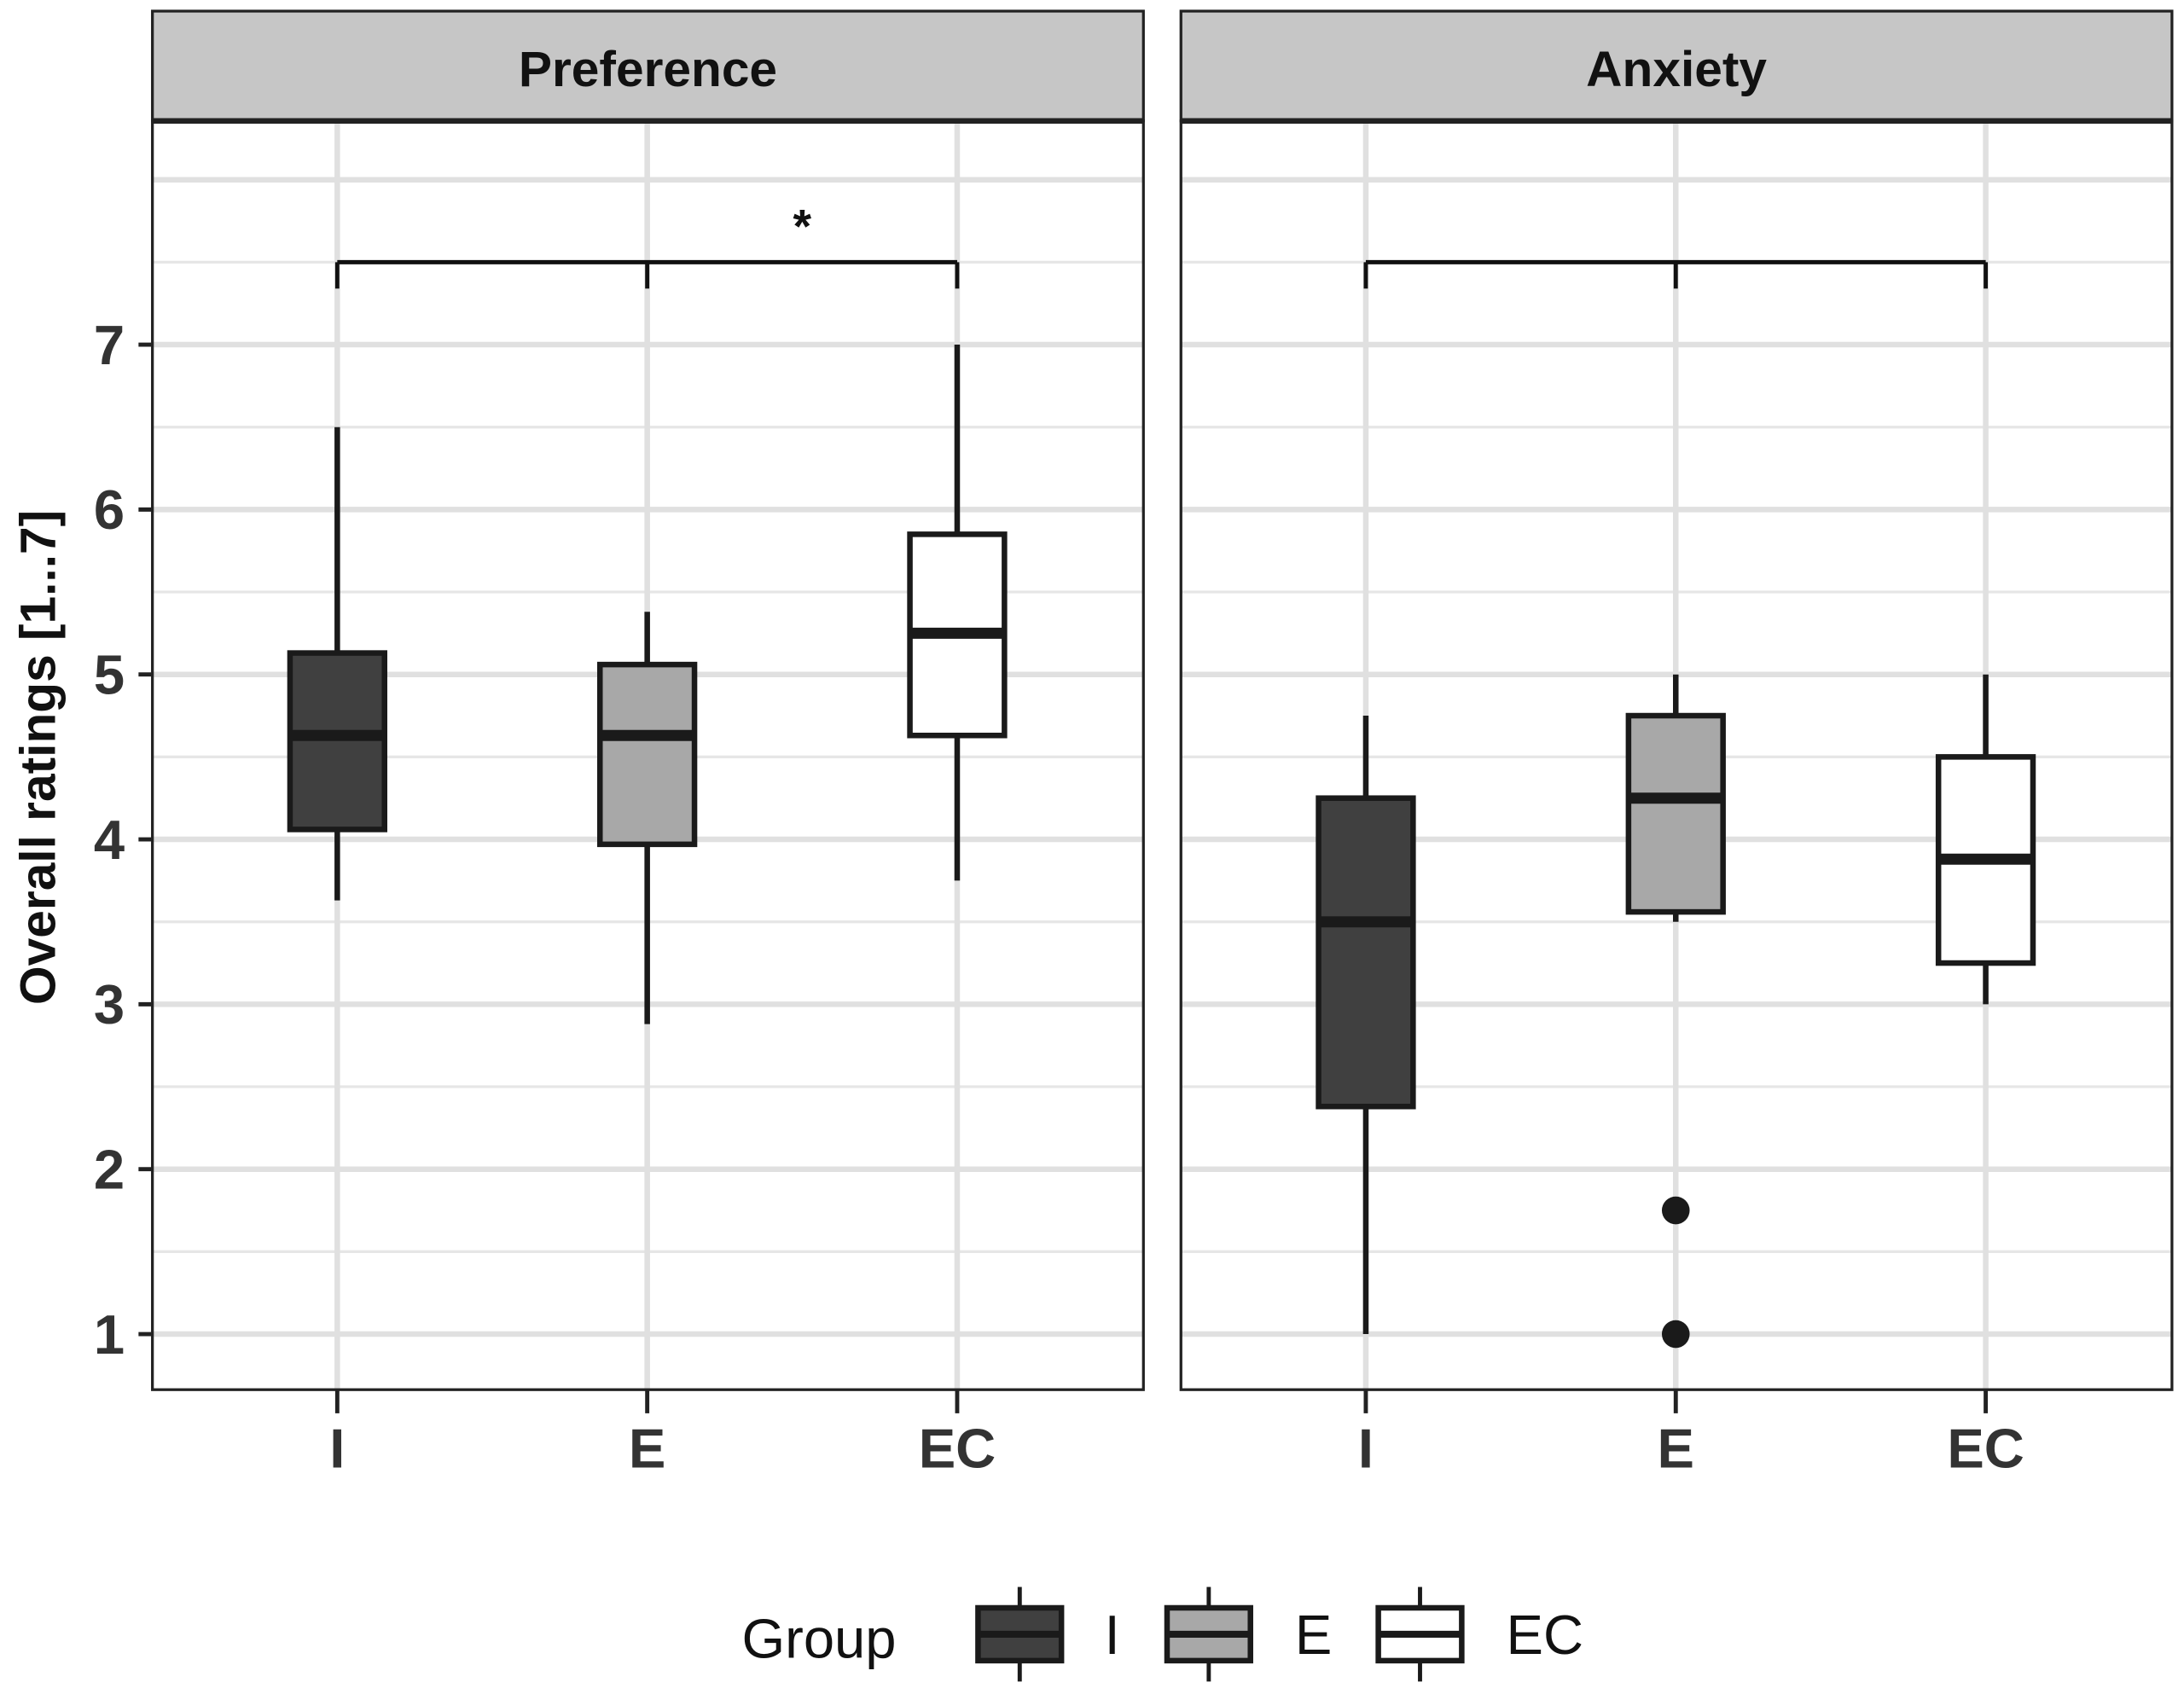 Image resolution: width=2184 pixels, height=1694 pixels. Describe the element at coordinates (109, 840) in the screenshot. I see `y-tick-label: 4` at that location.